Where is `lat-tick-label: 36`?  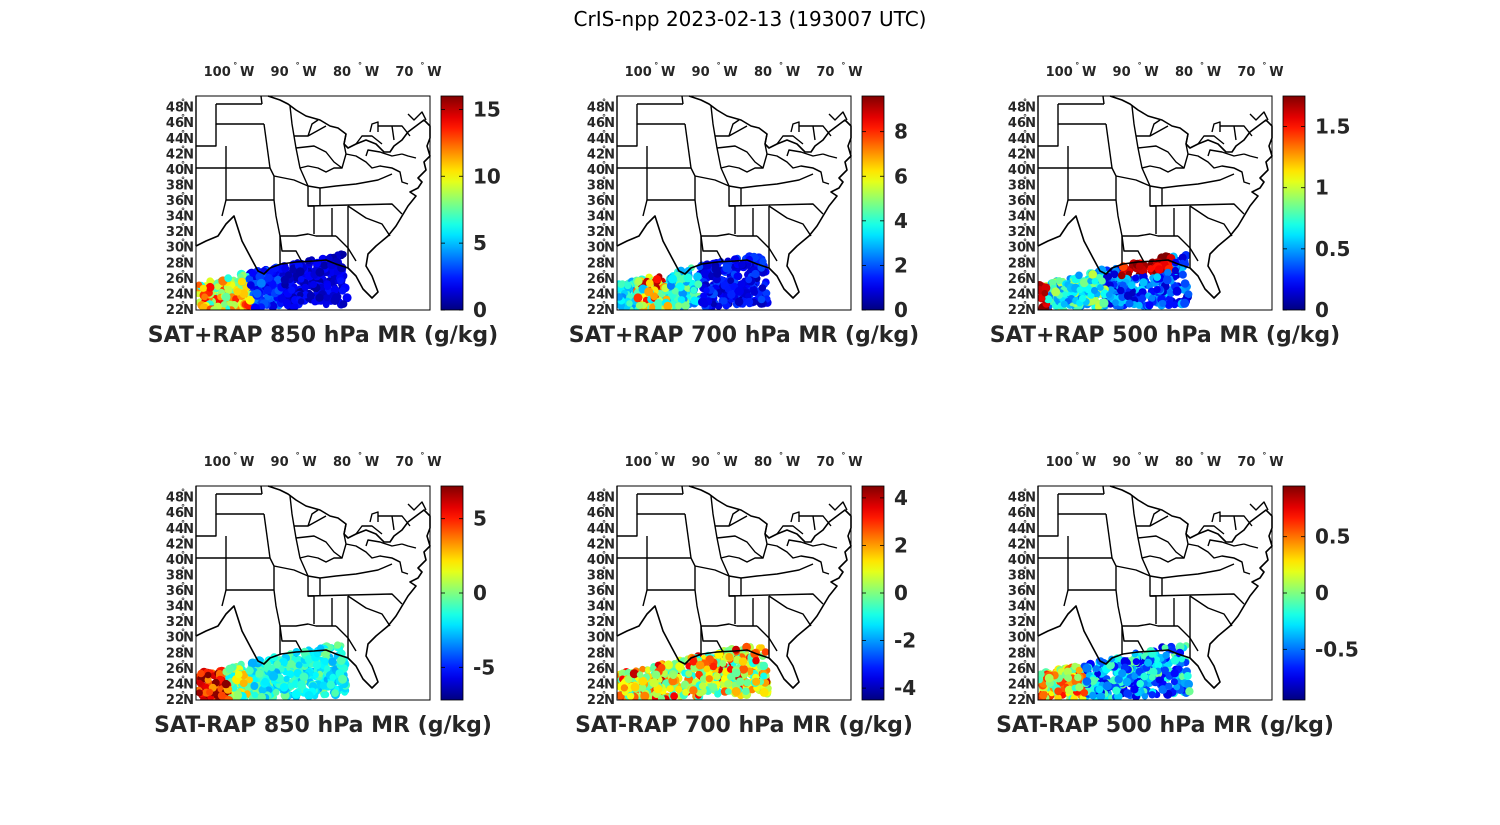
lat-tick-label: 36 is located at coordinates (175, 591).